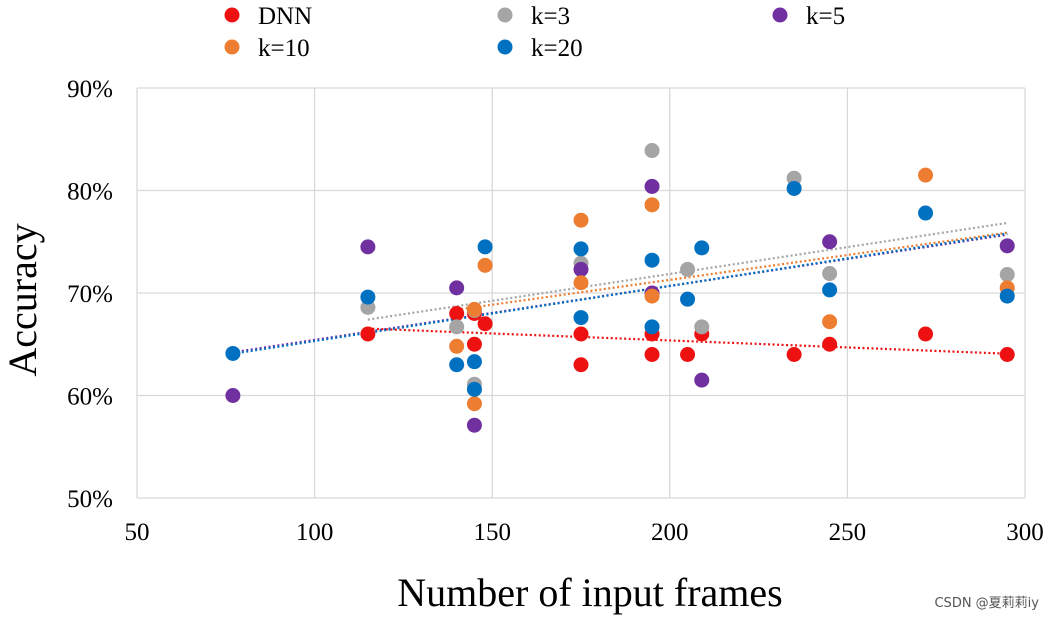 The height and width of the screenshot is (621, 1051). I want to click on y-tick-label: 80%, so click(90, 192).